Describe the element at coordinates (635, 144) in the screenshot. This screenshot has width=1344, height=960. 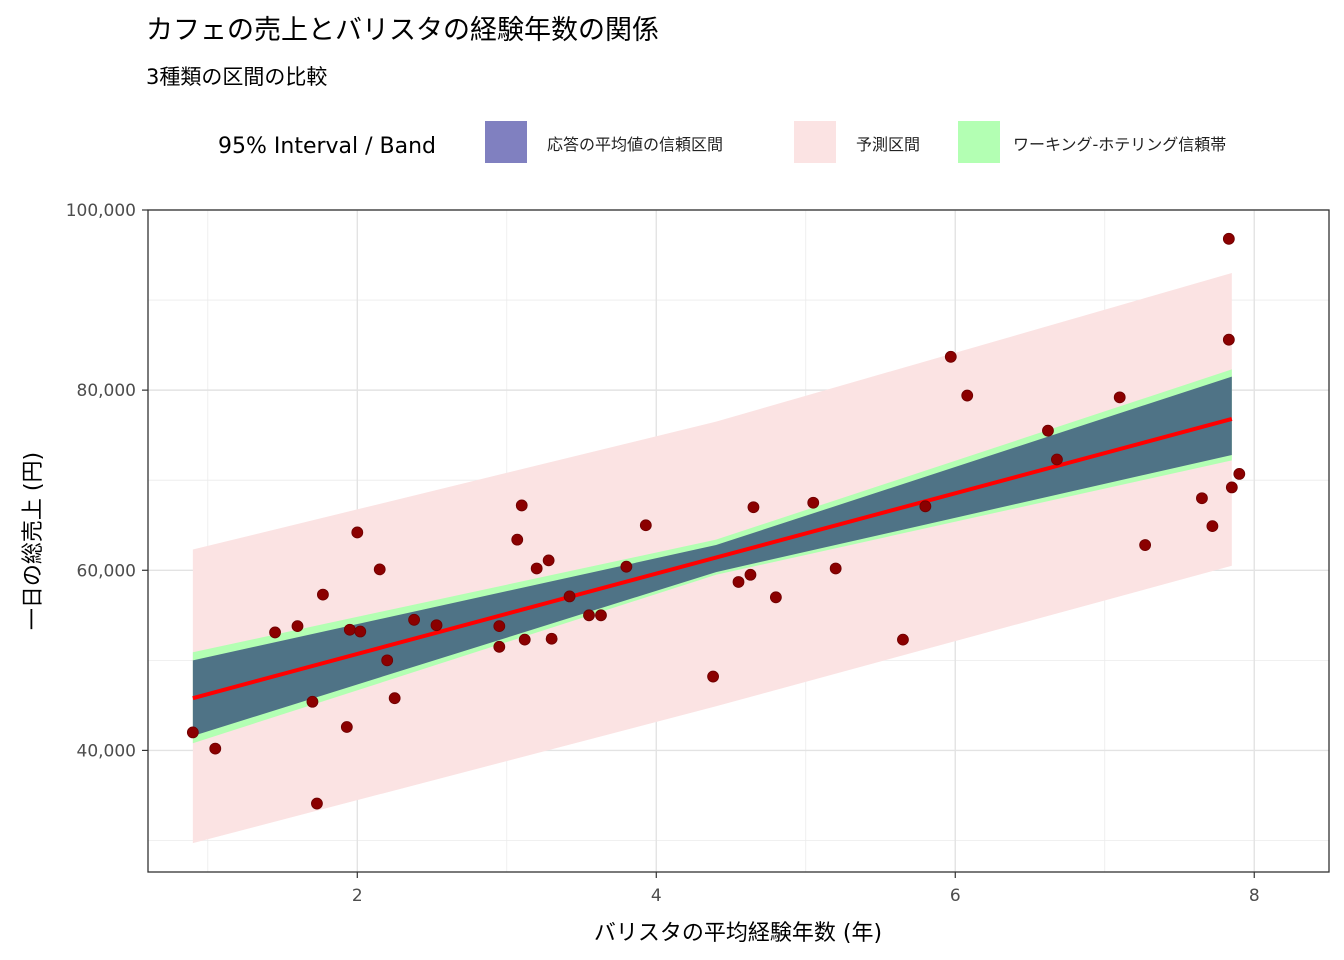
I see `legend-label-confidence: 応答の平均値の信頼区間` at that location.